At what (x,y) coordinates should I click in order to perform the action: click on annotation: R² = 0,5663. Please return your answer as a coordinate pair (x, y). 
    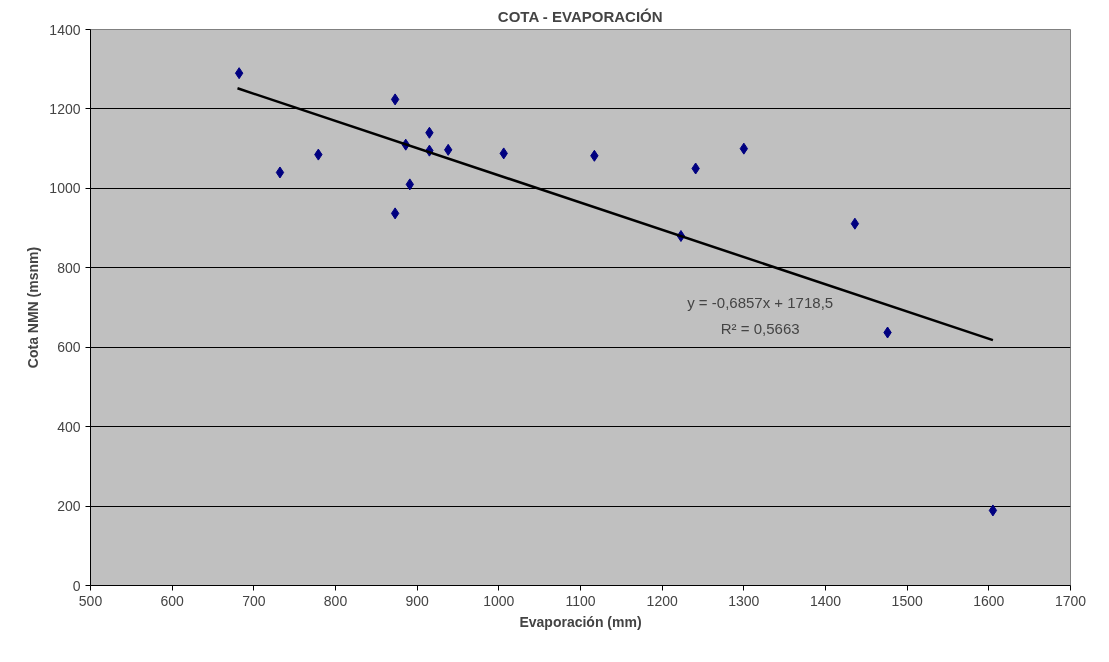
    Looking at the image, I should click on (760, 329).